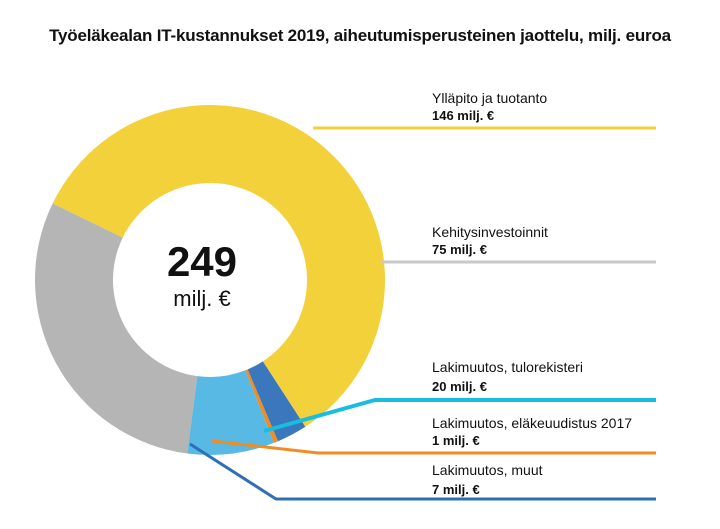 Image resolution: width=720 pixels, height=529 pixels. What do you see at coordinates (456, 440) in the screenshot?
I see `legend-value-lakimuutos-elakeuudistus-2017: 1 milj. €` at bounding box center [456, 440].